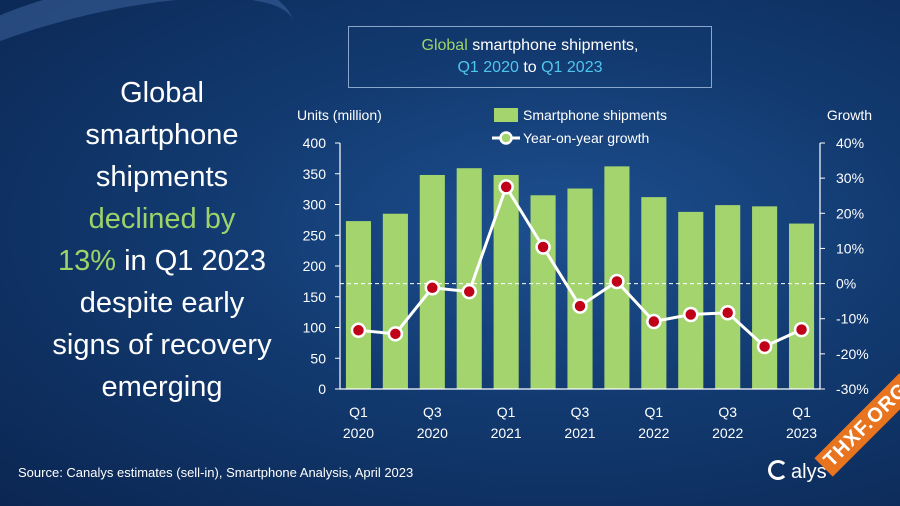 This screenshot has width=900, height=506. What do you see at coordinates (315, 266) in the screenshot?
I see `left-tick-label: 200` at bounding box center [315, 266].